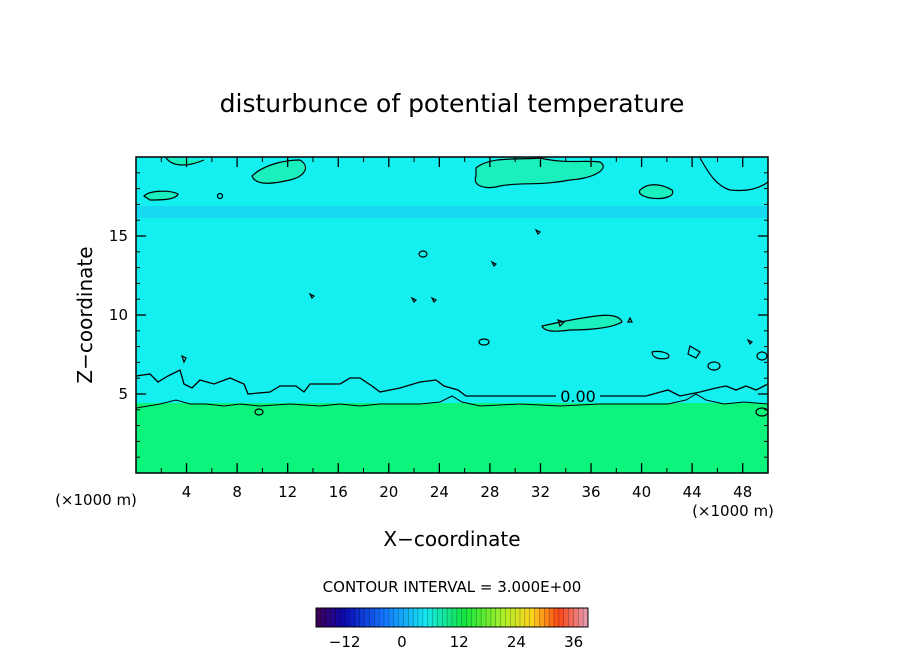 This screenshot has height=654, width=904. I want to click on colorbar-tick-label: 24, so click(516, 642).